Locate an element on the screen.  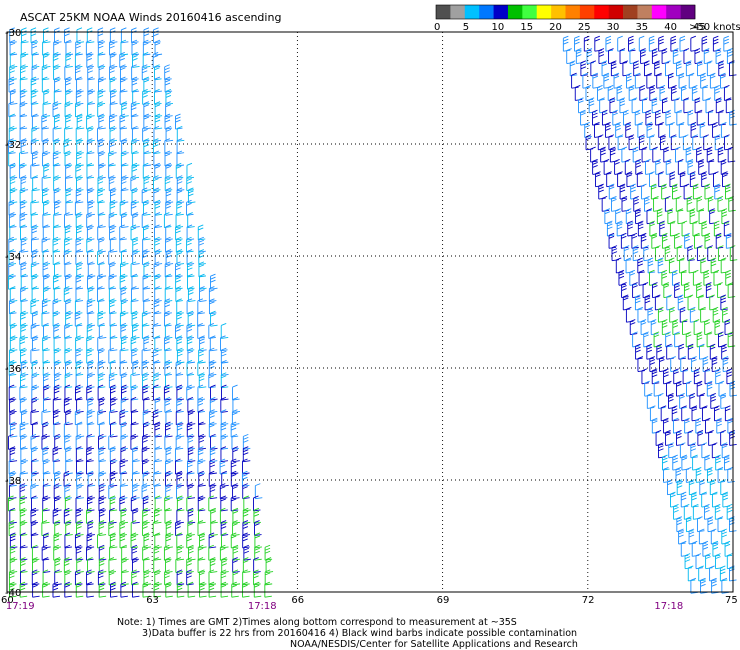
legend-tick-label: 40 is located at coordinates (670, 27).